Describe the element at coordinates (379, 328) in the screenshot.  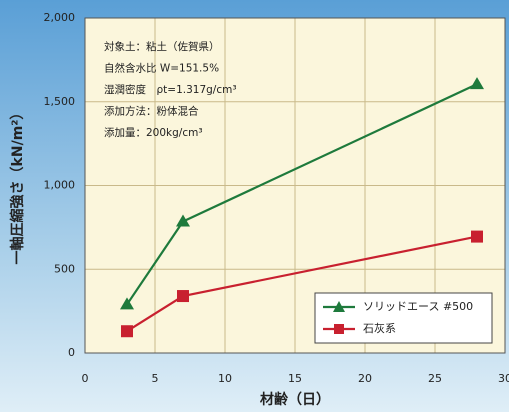
I see `legend-label: 石灰系` at that location.